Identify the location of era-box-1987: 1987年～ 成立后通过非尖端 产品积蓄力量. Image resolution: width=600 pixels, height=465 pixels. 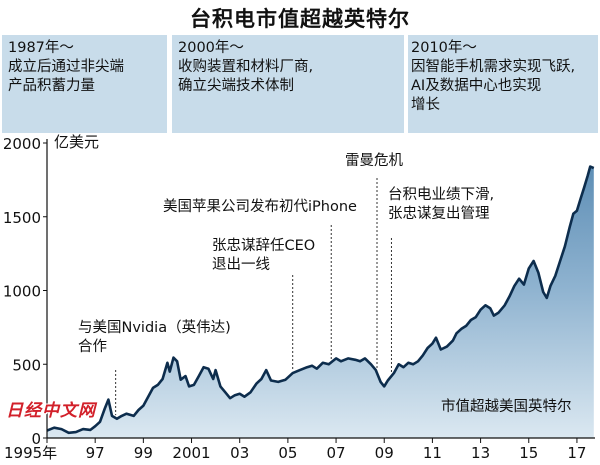
(84, 84).